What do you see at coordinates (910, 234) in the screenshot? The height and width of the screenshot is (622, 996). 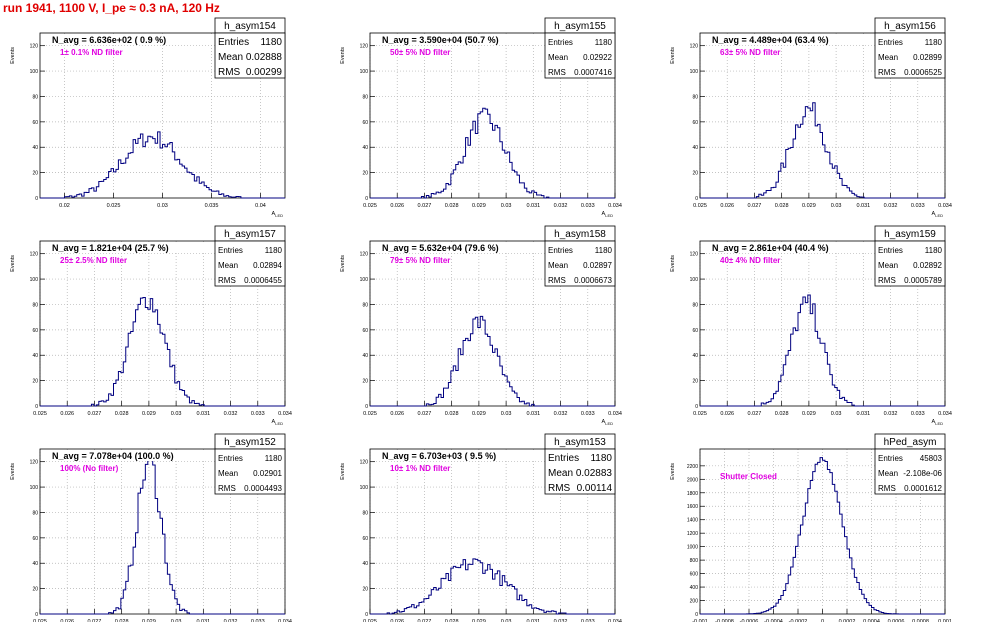 I see `histogram-name: h_asym159` at bounding box center [910, 234].